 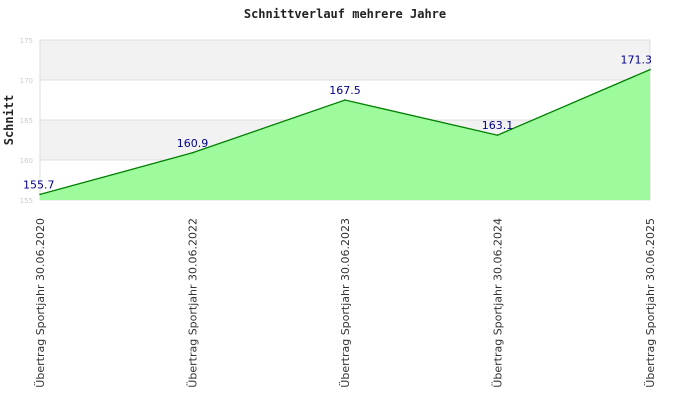 I want to click on chart-title: Schnittverlauf mehrere Jahre, so click(x=345, y=14).